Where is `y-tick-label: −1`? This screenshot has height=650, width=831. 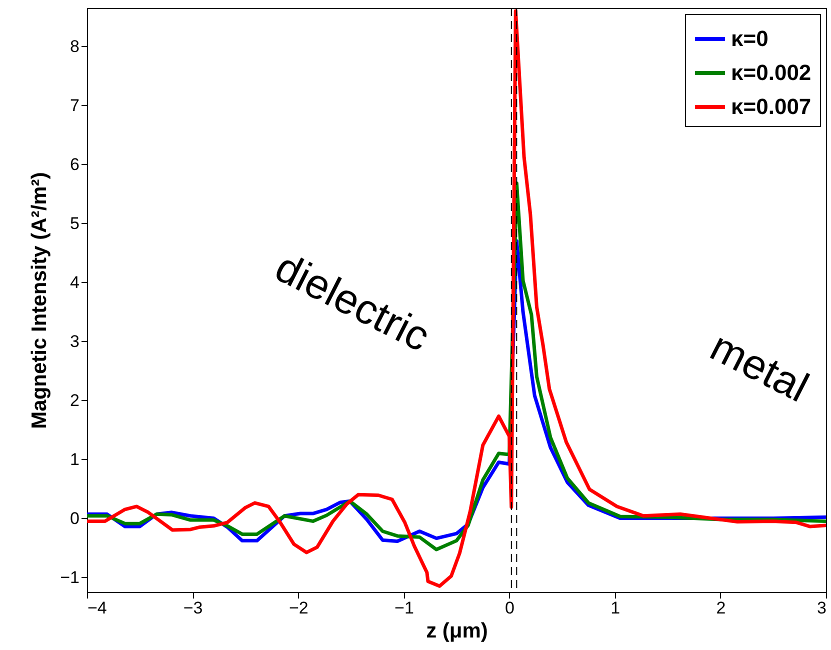 y-tick-label: −1 is located at coordinates (70, 577).